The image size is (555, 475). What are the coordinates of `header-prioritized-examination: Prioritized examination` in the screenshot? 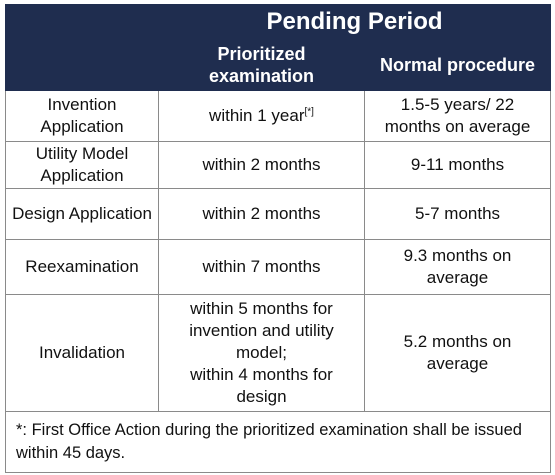 It's located at (261, 65).